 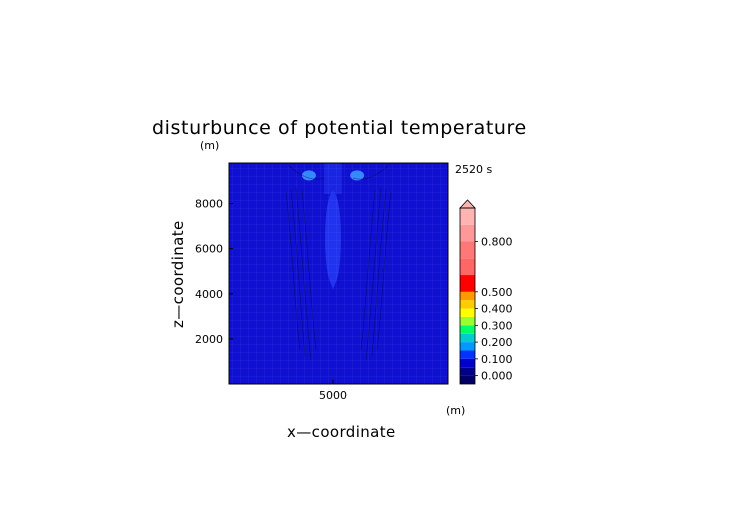 I want to click on colorbar: 0.000 0.100 0.200 0.300 0.400 0.500 0.800, so click(x=486, y=292).